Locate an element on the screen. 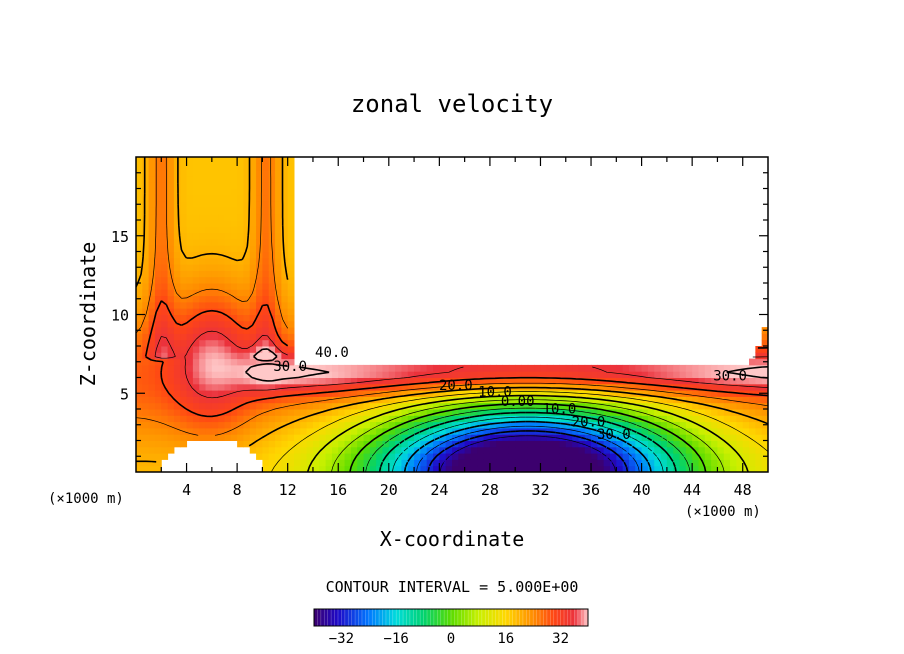  colorbar-segment is located at coordinates (586, 617).